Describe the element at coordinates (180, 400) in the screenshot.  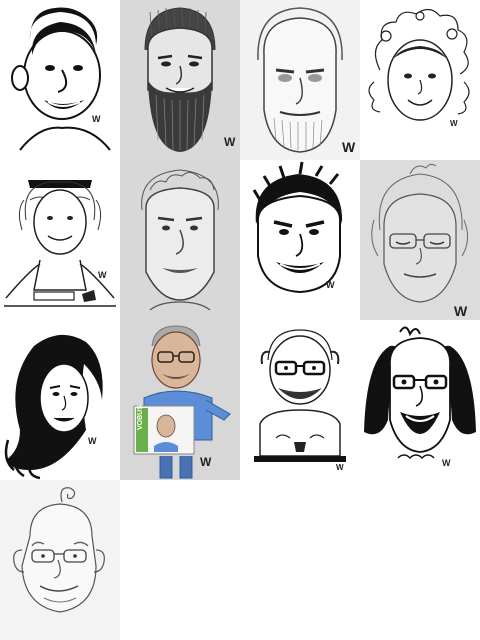
I see `caricature-10: VOBUS W` at that location.